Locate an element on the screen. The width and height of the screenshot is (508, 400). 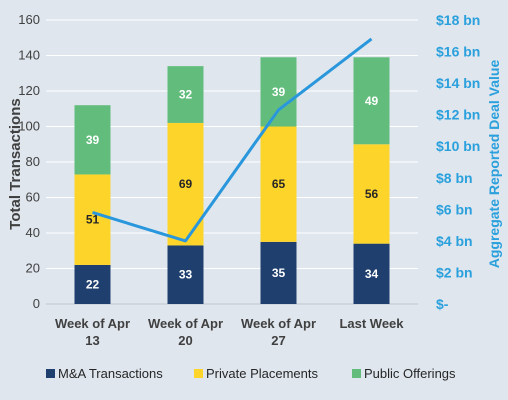
left-tick-label: 0 is located at coordinates (36, 303).